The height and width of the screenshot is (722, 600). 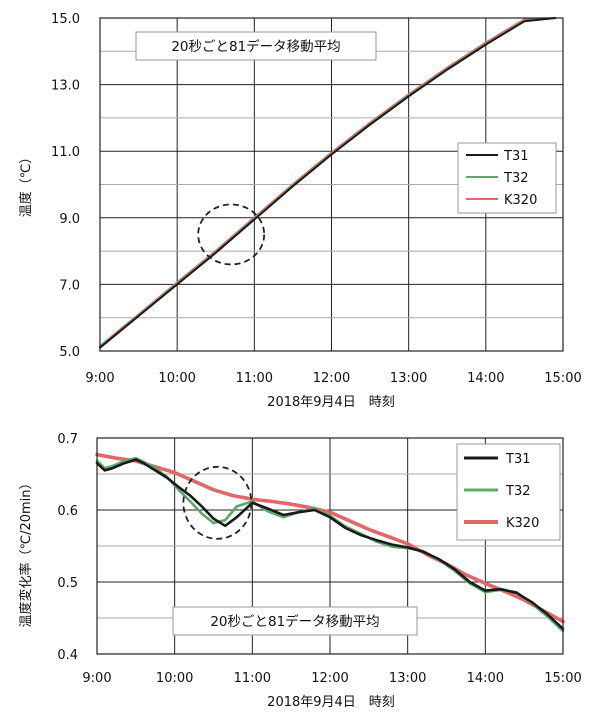 I want to click on y-tick-label: 11.0, so click(x=65, y=152).